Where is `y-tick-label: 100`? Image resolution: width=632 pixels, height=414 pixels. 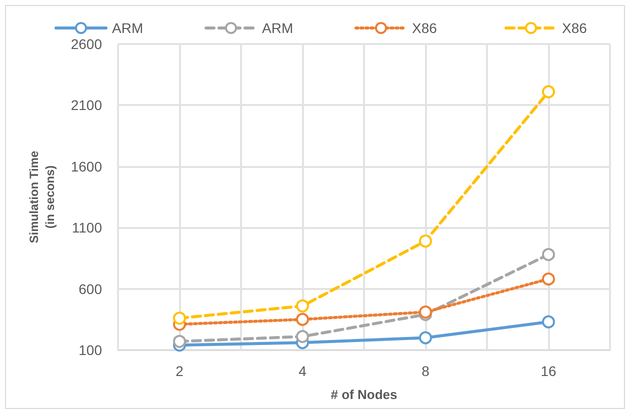
y-tick-label: 100 is located at coordinates (90, 350).